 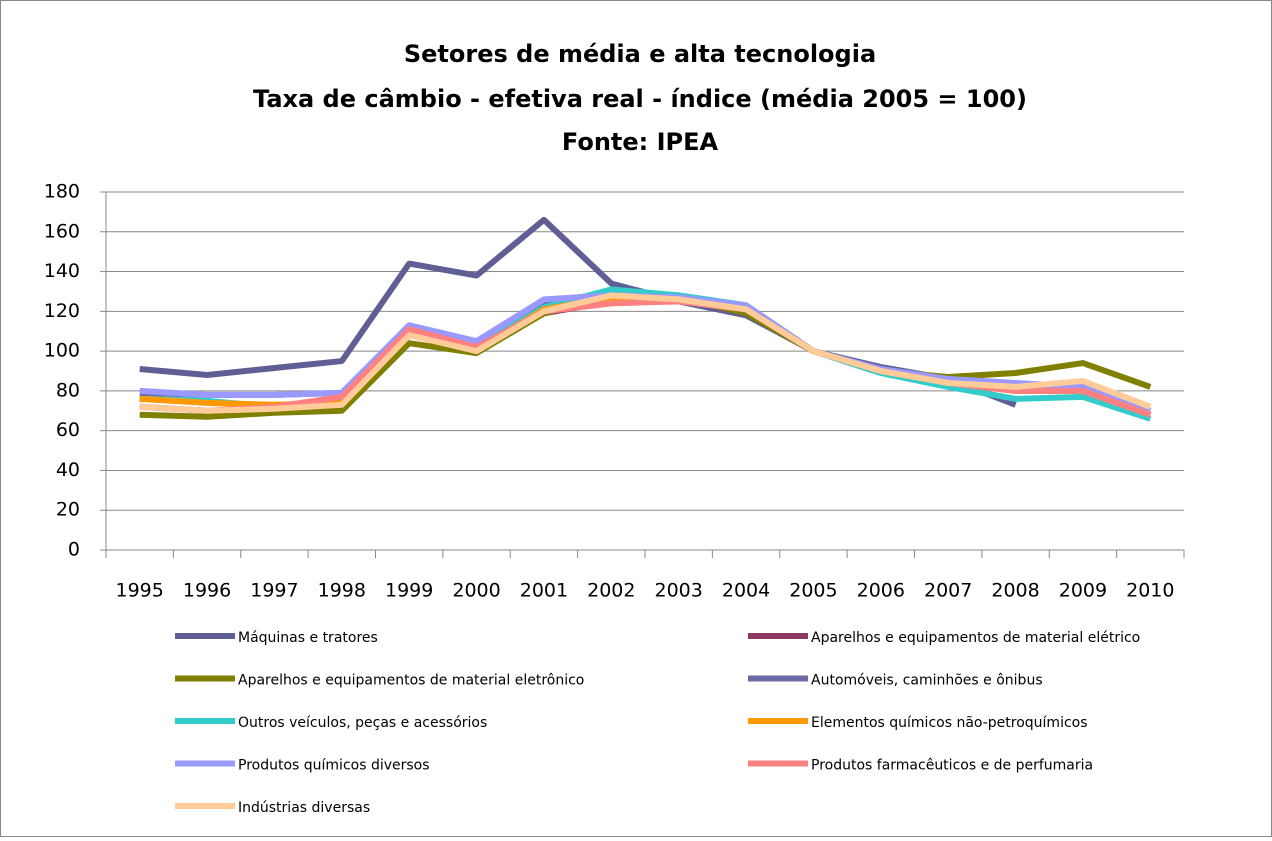 What do you see at coordinates (927, 681) in the screenshot?
I see `legend-label: Automóveis, caminhões e ônibus` at bounding box center [927, 681].